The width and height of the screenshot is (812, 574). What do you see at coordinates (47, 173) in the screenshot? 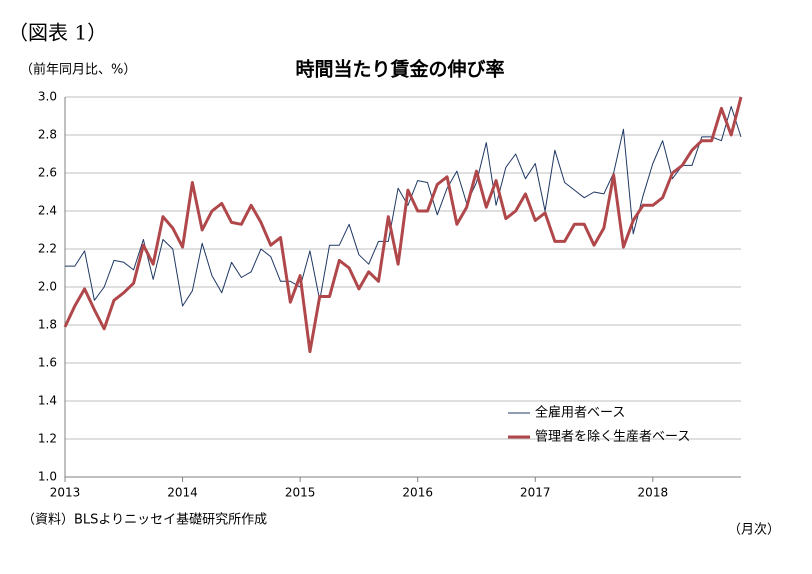
I see `y-tick-label: 2.6` at bounding box center [47, 173].